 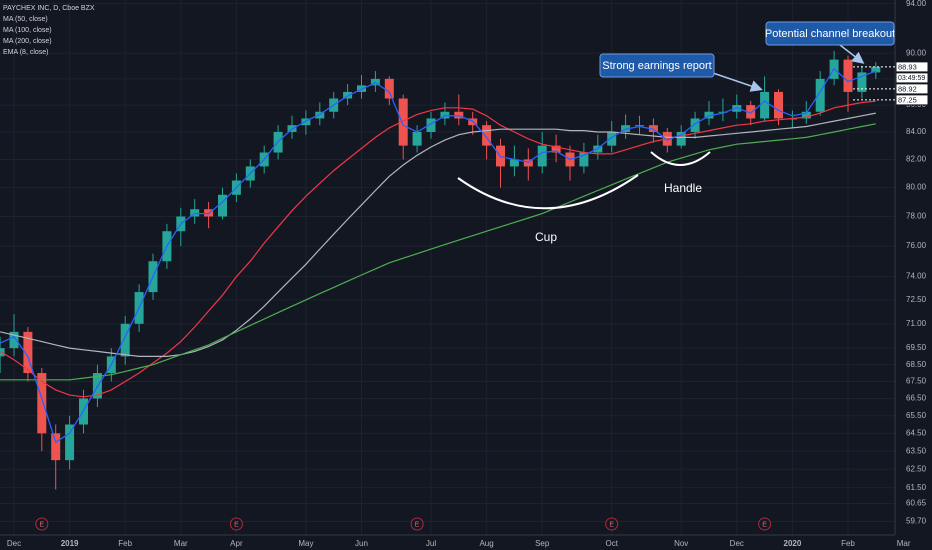 I want to click on x-tick-label: Sep, so click(x=542, y=543).